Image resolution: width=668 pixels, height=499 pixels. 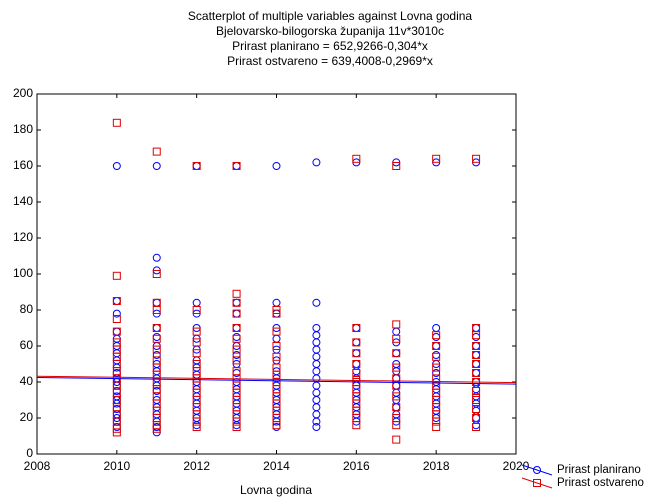 I want to click on x-tick-label: 2016, so click(x=356, y=466).